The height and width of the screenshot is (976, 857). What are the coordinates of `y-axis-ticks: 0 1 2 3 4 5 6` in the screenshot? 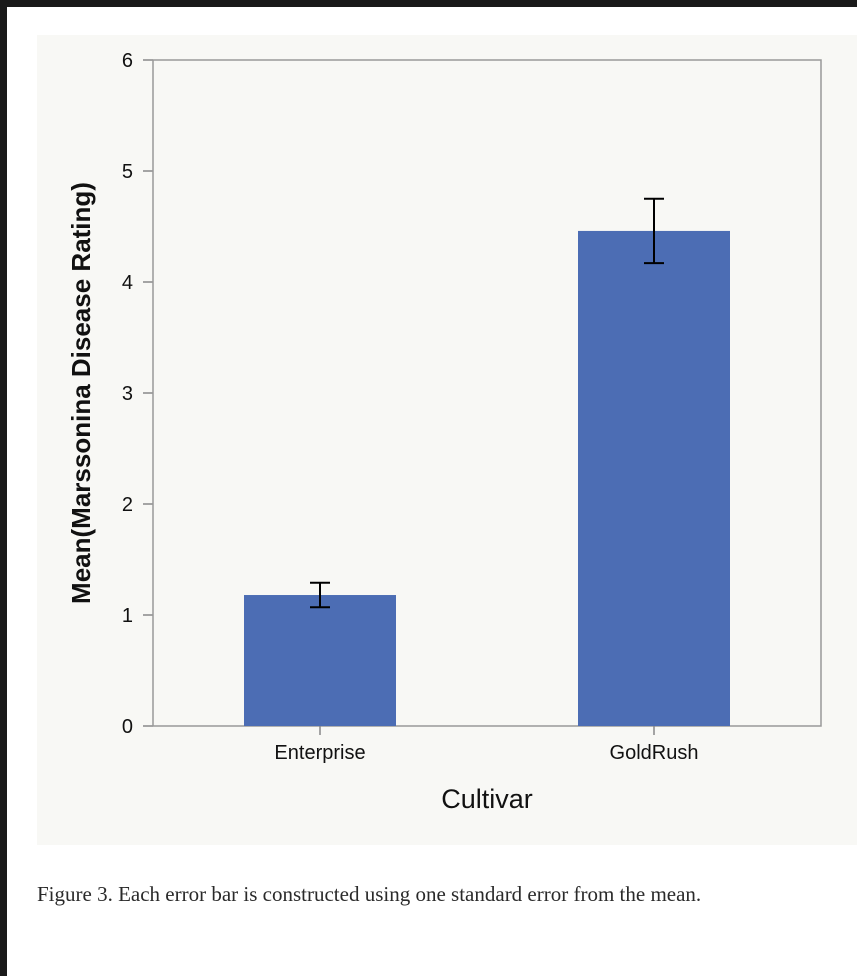 It's located at (137, 394).